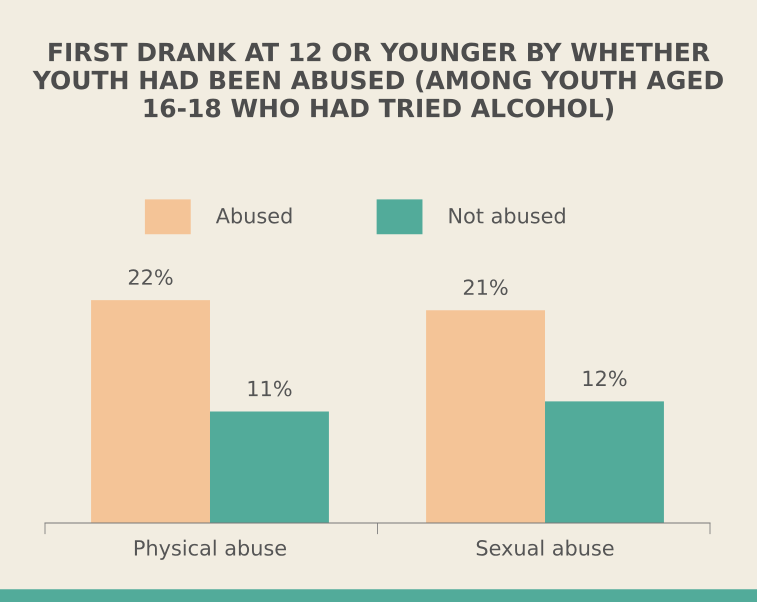 Image resolution: width=757 pixels, height=602 pixels. I want to click on chart-title: FIRST DRANK AT 12 OR YOUNGER BY WHETHER YOUTH HAD BEEN ABUSED (AMONG YOUTH AGED 16-18 WHO HAD TRIED ALCOHOL), so click(377, 81).